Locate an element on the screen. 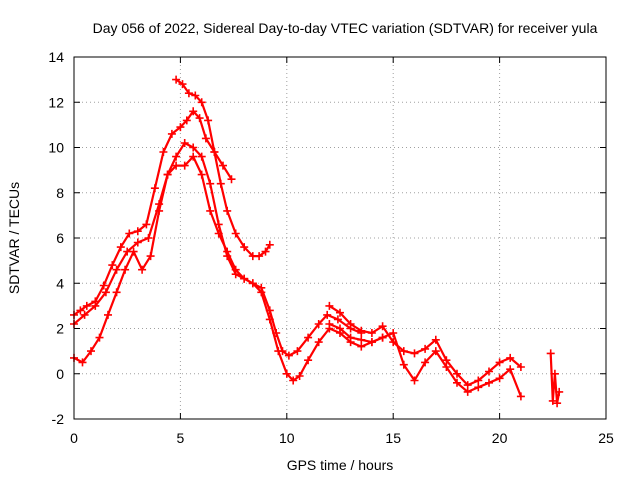 This screenshot has height=480, width=640. x-tick-label: 10 is located at coordinates (287, 438).